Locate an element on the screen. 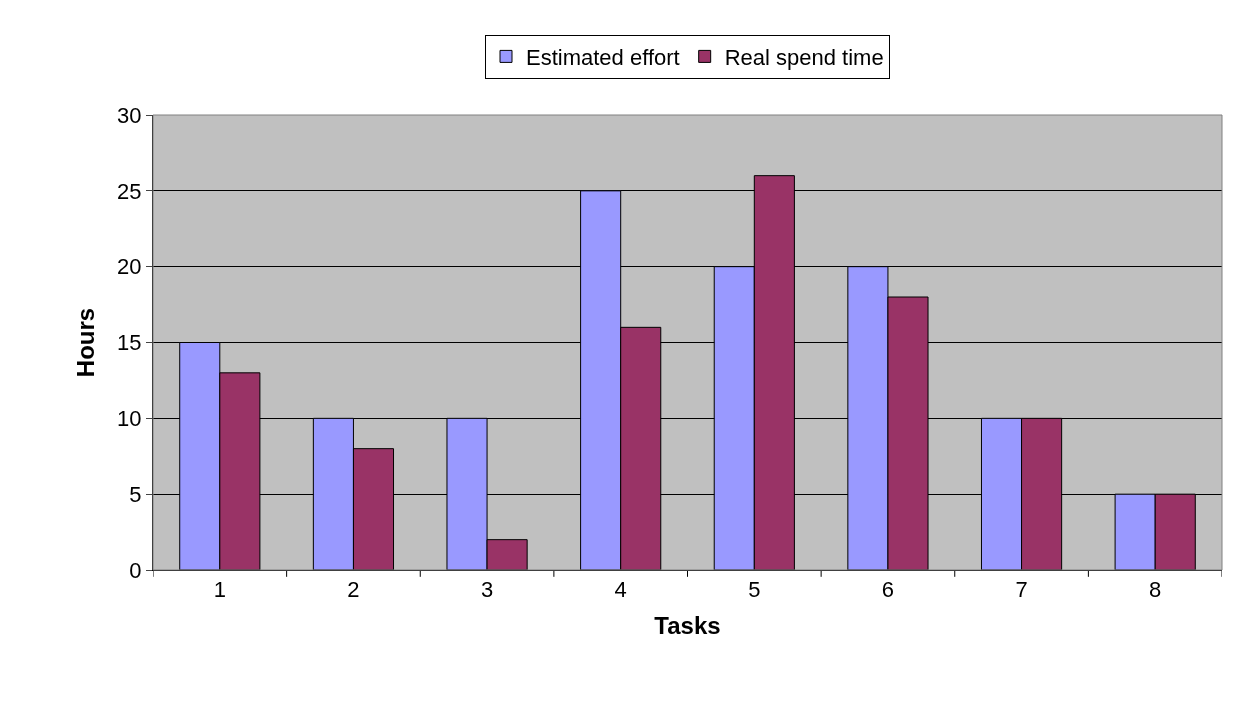 This screenshot has height=713, width=1239. y-tick-label: 15 is located at coordinates (129, 343).